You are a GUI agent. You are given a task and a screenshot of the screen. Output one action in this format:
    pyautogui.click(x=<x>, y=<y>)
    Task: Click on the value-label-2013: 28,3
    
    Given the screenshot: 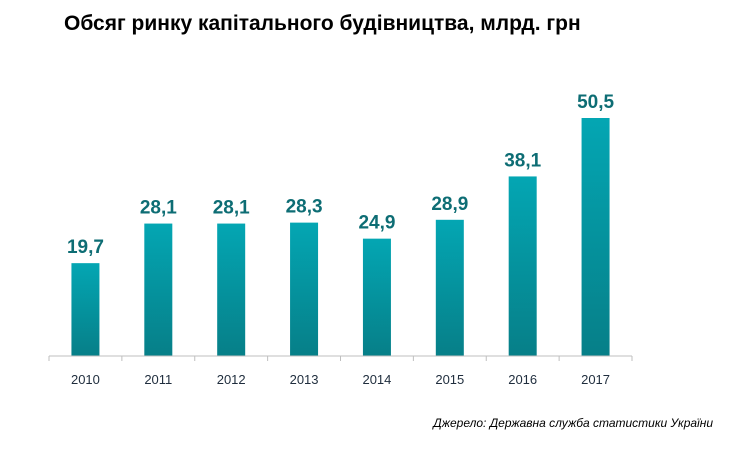 What is the action you would take?
    pyautogui.click(x=304, y=207)
    